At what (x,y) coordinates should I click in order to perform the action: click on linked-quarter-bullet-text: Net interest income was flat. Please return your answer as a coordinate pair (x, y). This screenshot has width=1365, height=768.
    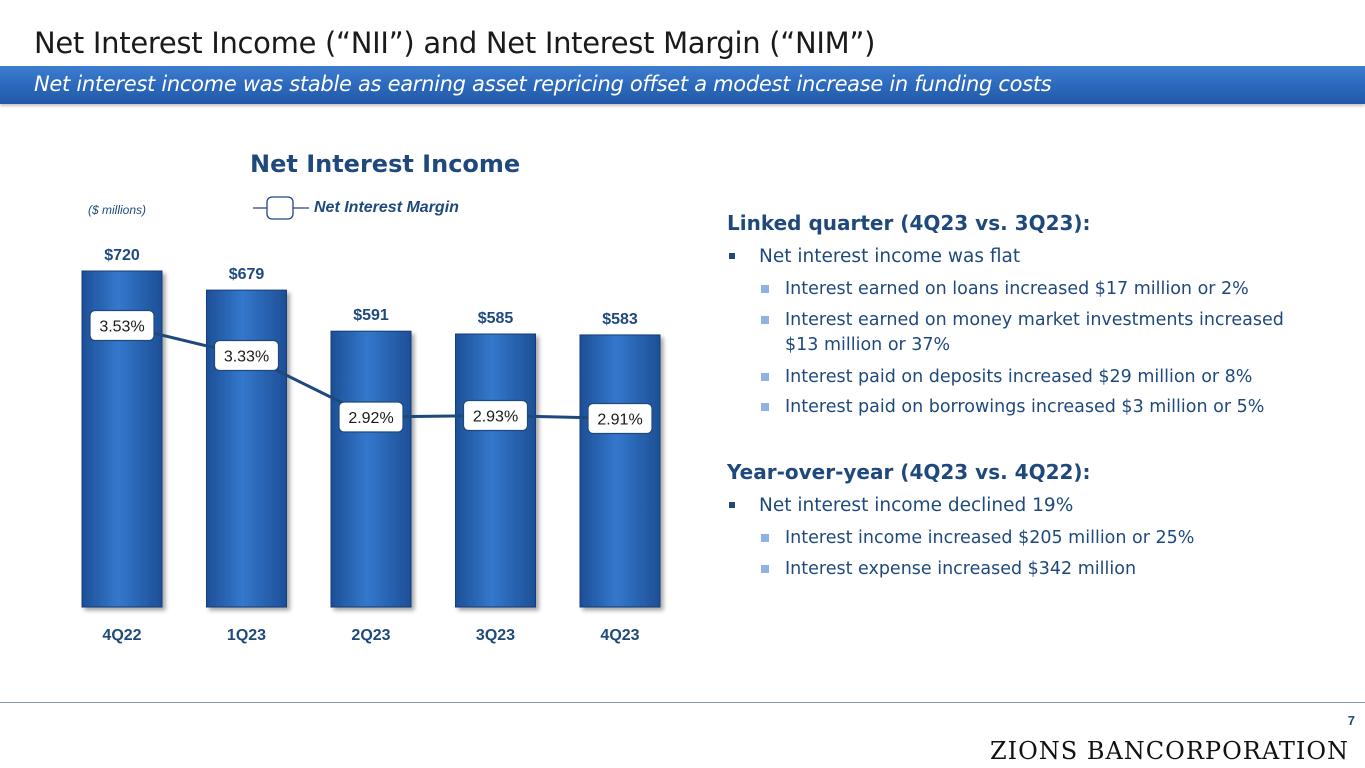
    Looking at the image, I should click on (890, 256).